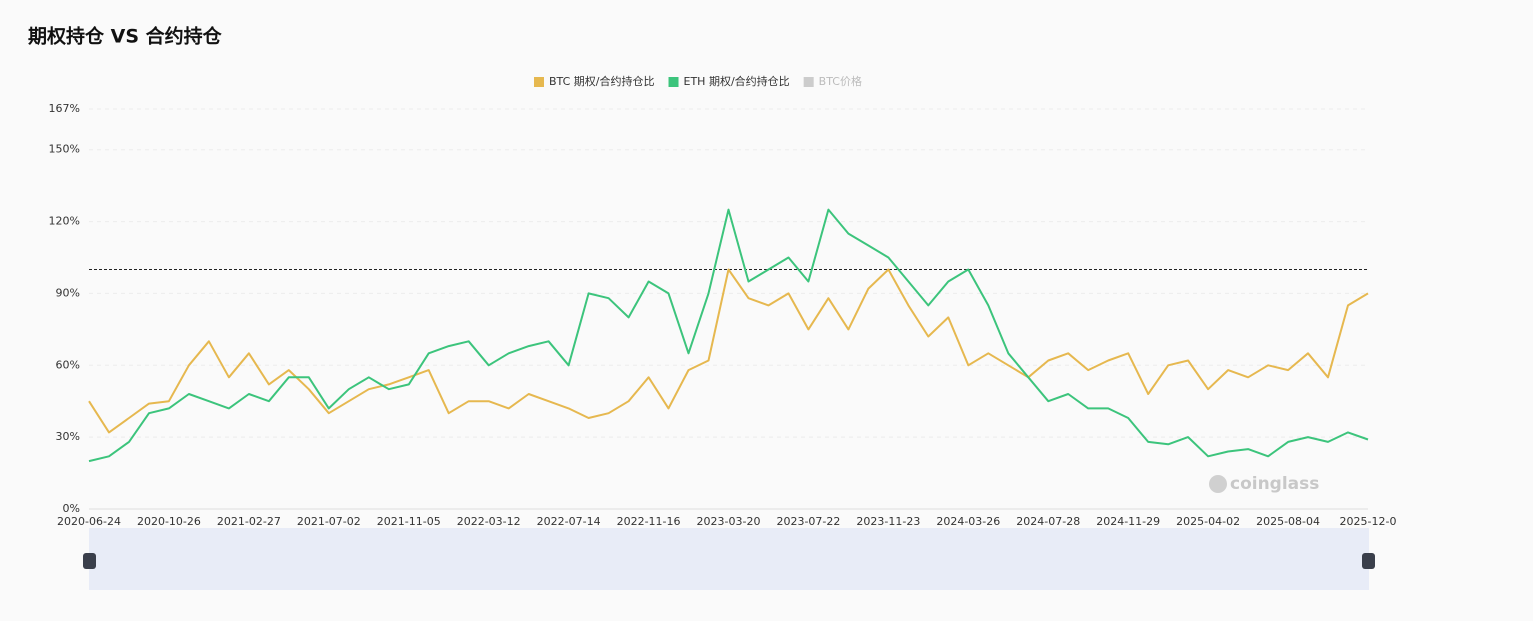 The width and height of the screenshot is (1533, 621). Describe the element at coordinates (1208, 521) in the screenshot. I see `x-tick-label: 2025-04-02` at that location.